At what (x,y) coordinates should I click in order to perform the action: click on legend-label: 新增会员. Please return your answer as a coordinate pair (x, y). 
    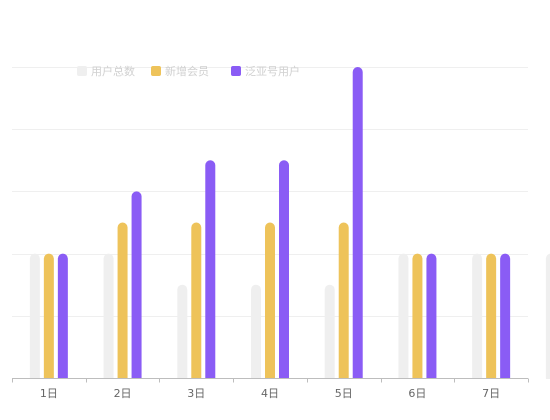
    Looking at the image, I should click on (187, 71).